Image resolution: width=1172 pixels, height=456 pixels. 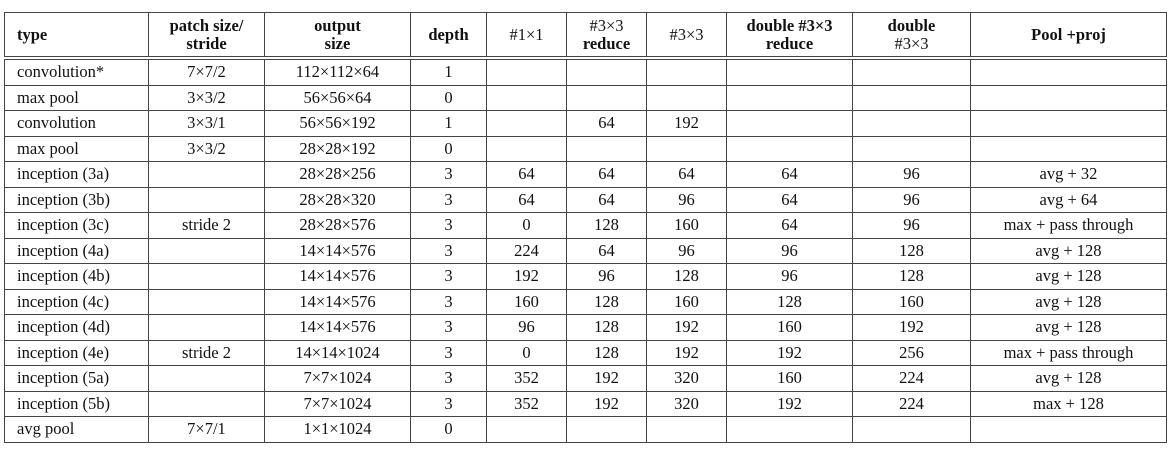 What do you see at coordinates (686, 276) in the screenshot?
I see `cell-3x3: 128` at bounding box center [686, 276].